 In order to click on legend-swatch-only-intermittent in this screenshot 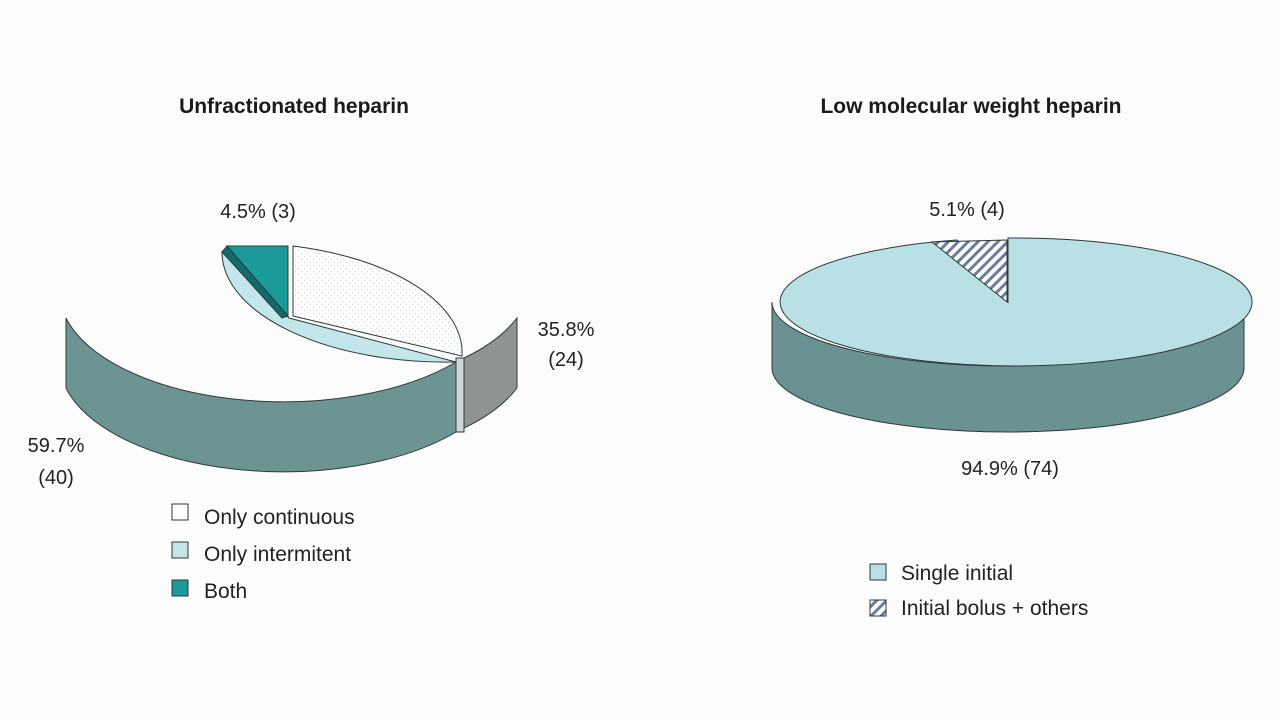, I will do `click(180, 550)`.